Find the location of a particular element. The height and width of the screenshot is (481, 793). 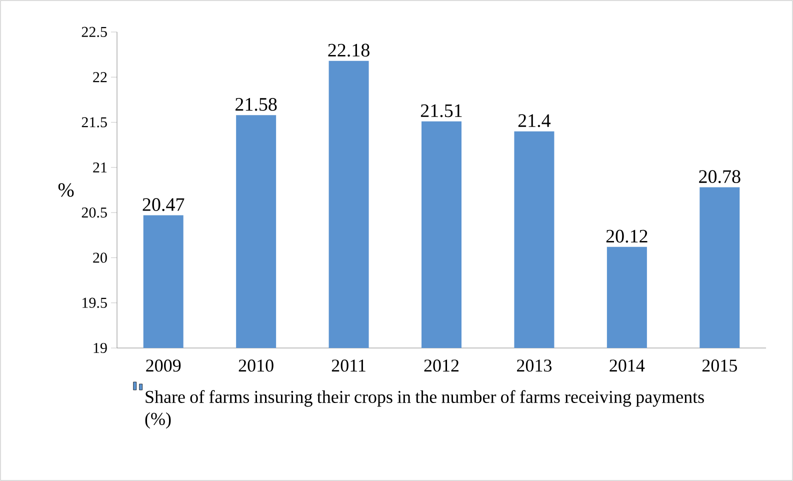

y-tick-label: 19.5 is located at coordinates (94, 303).